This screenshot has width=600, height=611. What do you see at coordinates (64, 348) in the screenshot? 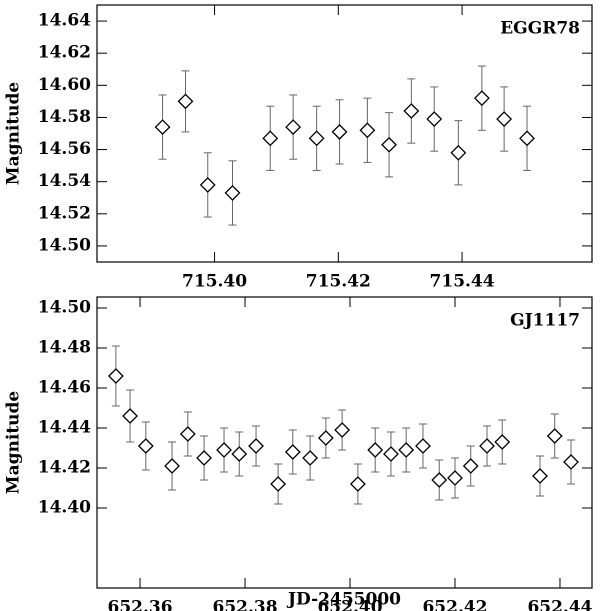
I see `y-tick-label: 14.48` at bounding box center [64, 348].